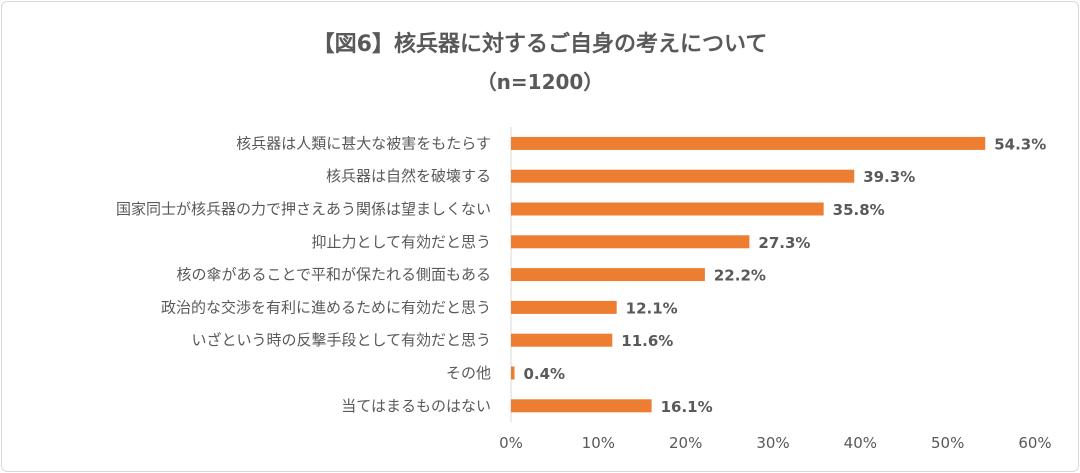 The height and width of the screenshot is (473, 1080). I want to click on x-tick-label: 10%, so click(598, 443).